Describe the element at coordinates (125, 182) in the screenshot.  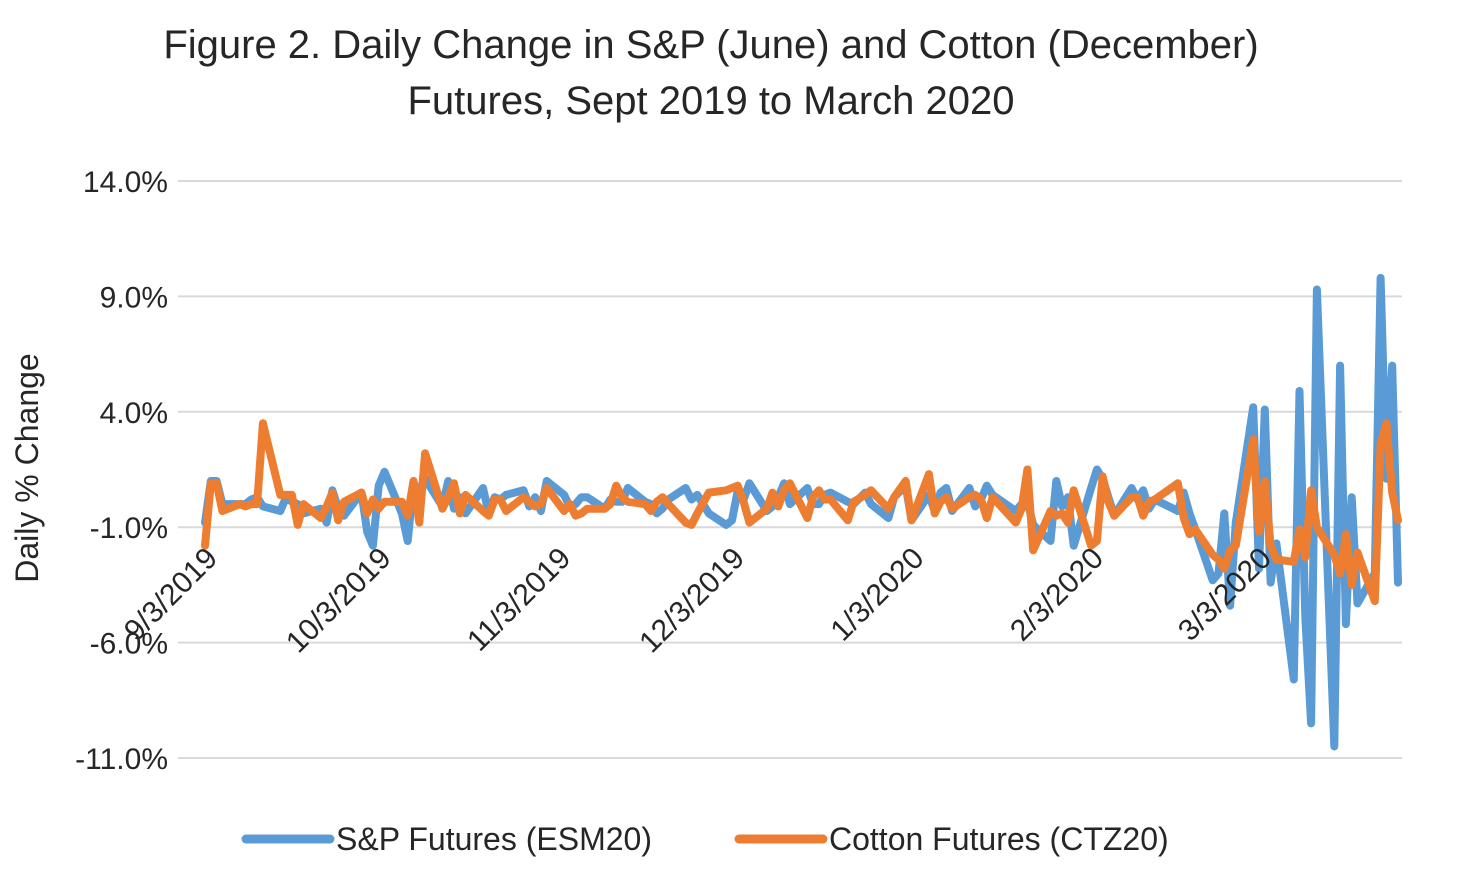
I see `y-tick-label: 14.0%` at that location.